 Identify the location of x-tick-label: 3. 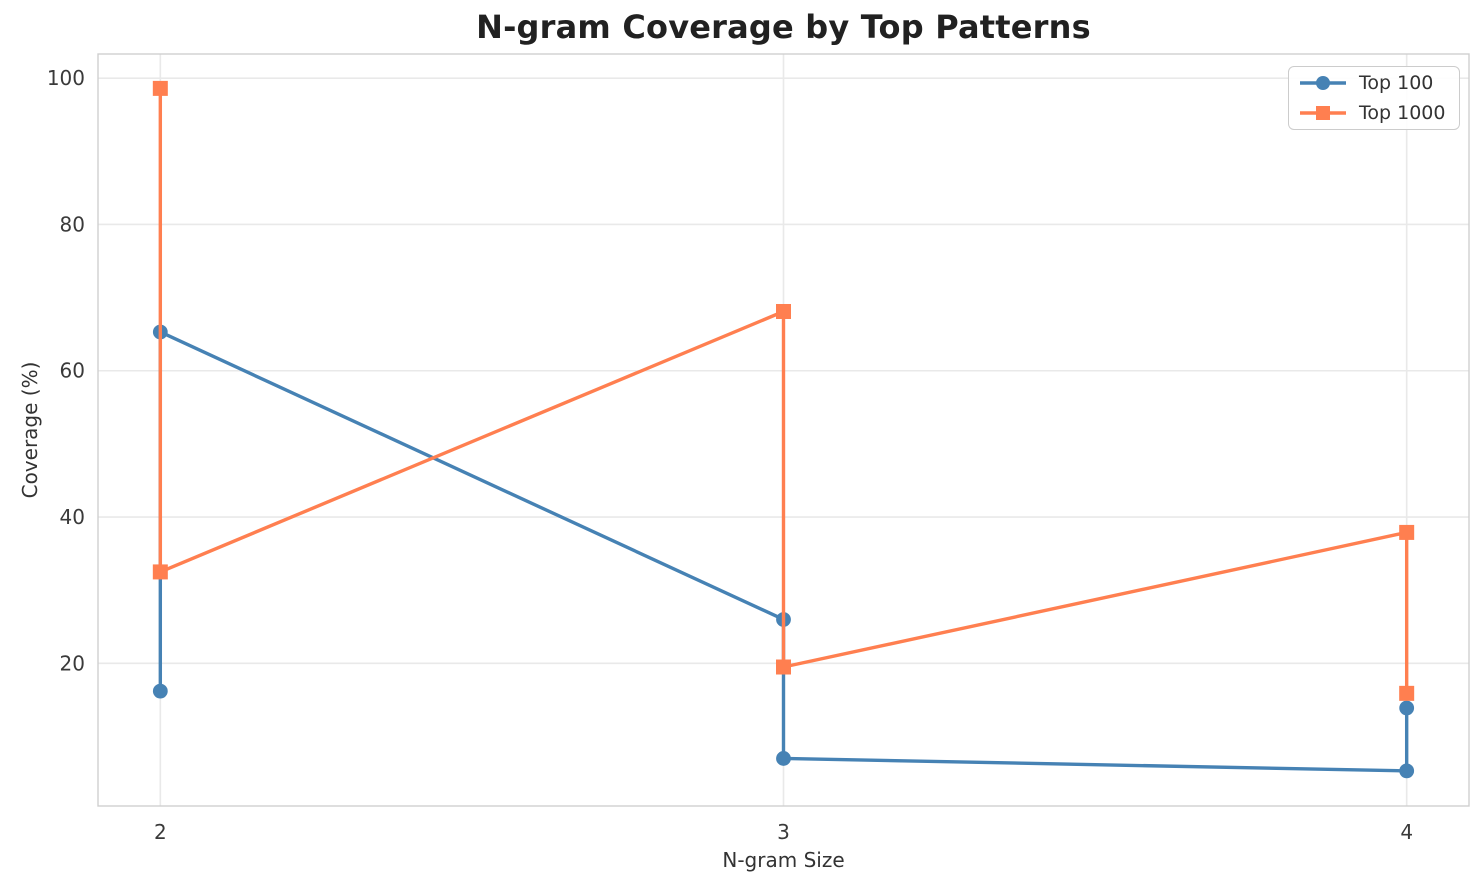
(783, 832).